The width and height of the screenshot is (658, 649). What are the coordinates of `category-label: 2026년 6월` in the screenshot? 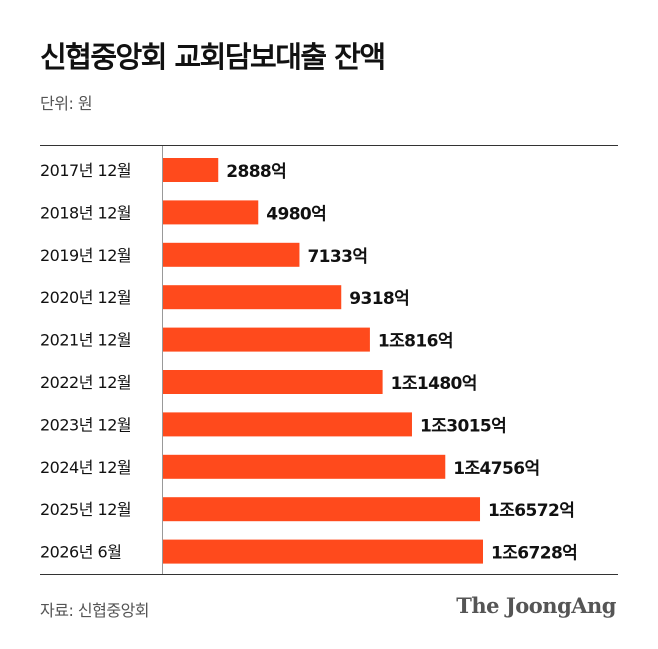 It's located at (80, 552).